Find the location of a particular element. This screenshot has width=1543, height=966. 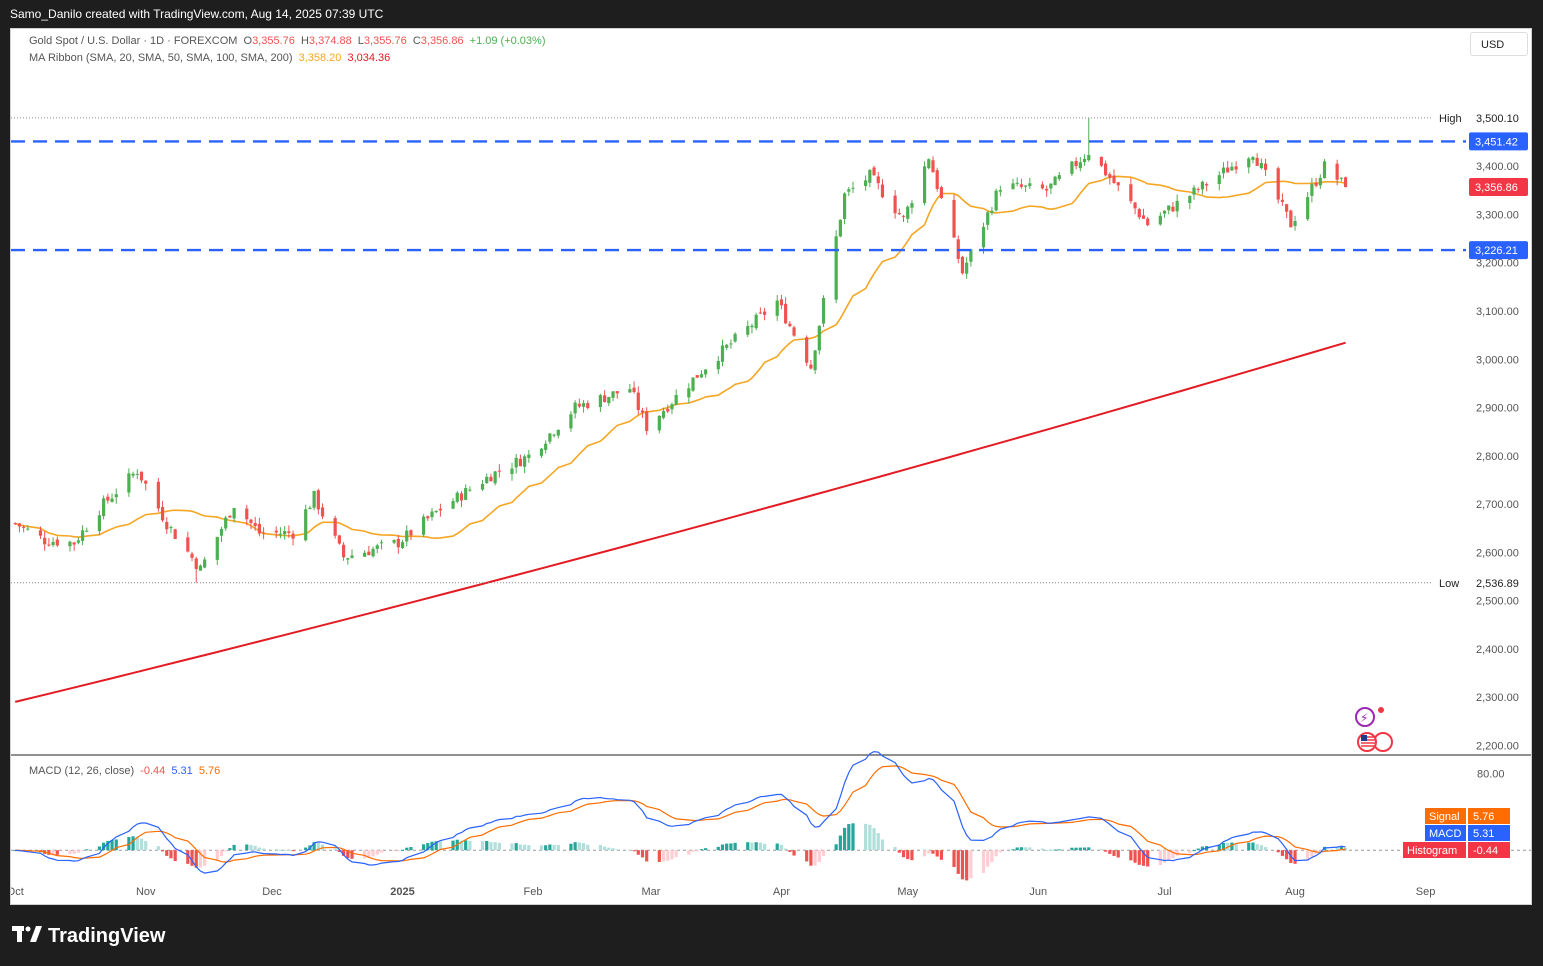

macd-name-tag is located at coordinates (1434, 850).